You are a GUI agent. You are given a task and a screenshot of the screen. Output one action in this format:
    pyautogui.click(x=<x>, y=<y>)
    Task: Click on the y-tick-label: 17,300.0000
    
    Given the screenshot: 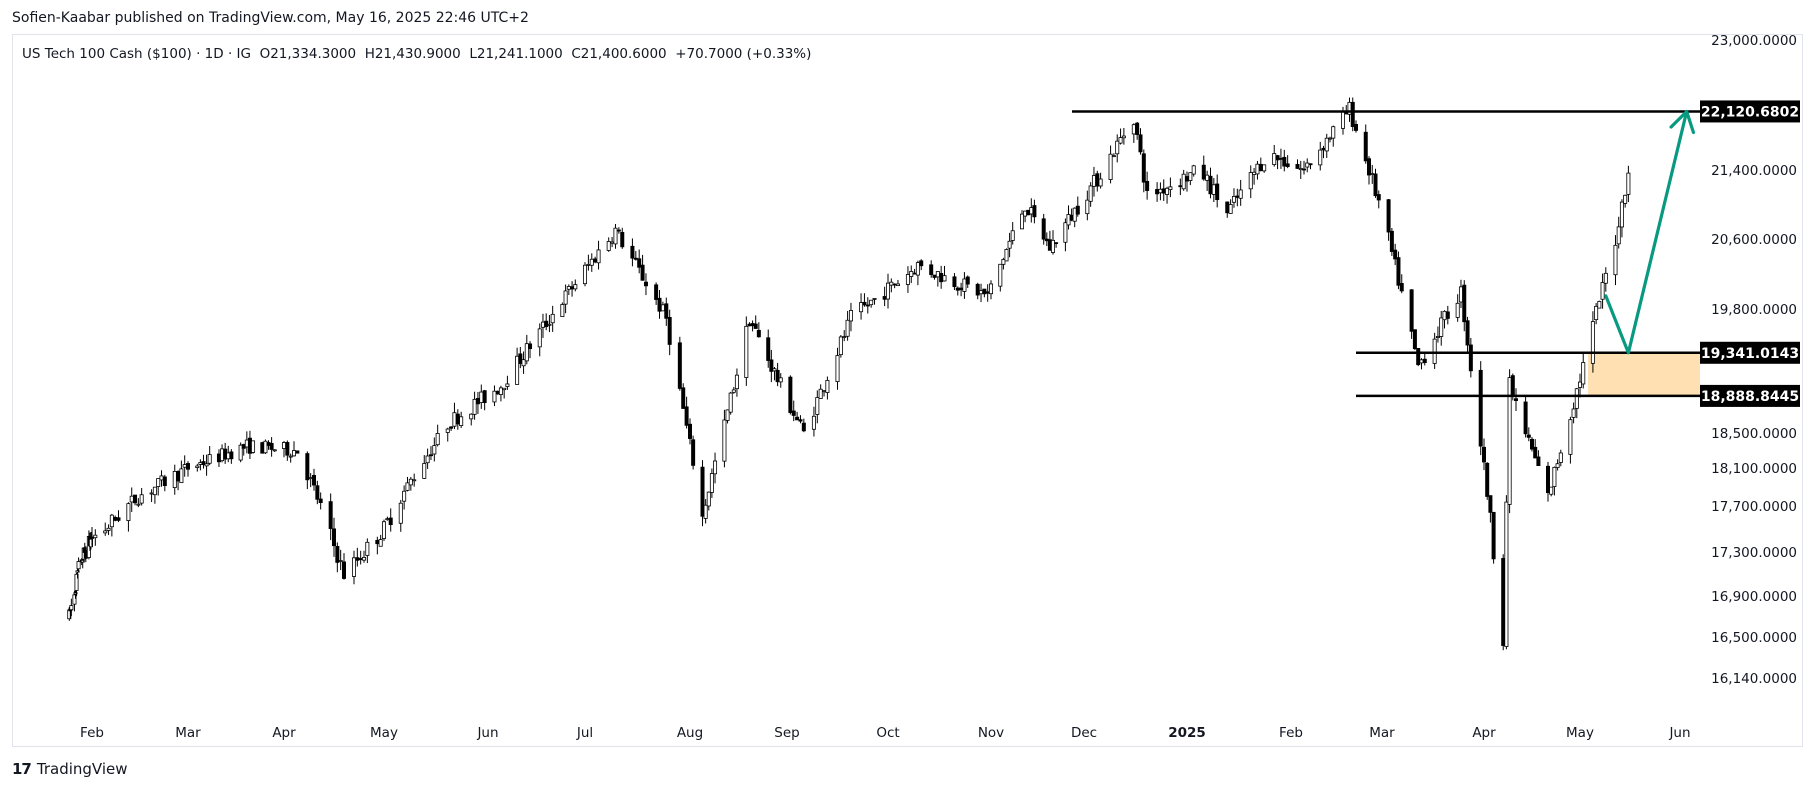 What is the action you would take?
    pyautogui.click(x=1754, y=553)
    